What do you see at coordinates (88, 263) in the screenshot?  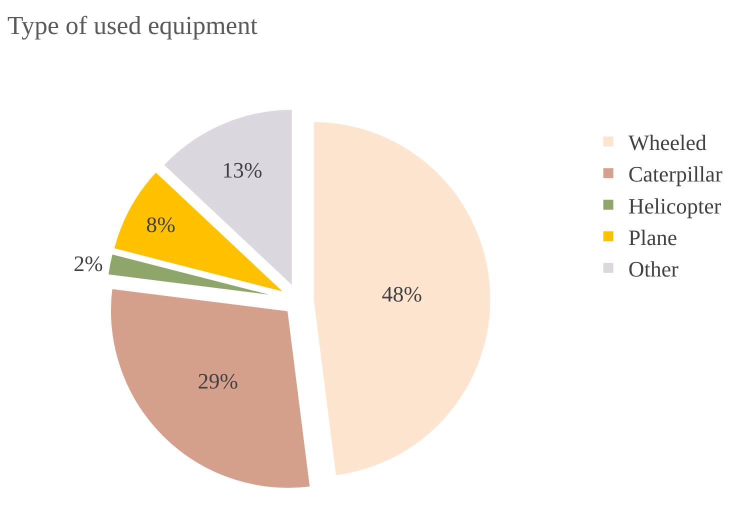 I see `data-label: 2%` at bounding box center [88, 263].